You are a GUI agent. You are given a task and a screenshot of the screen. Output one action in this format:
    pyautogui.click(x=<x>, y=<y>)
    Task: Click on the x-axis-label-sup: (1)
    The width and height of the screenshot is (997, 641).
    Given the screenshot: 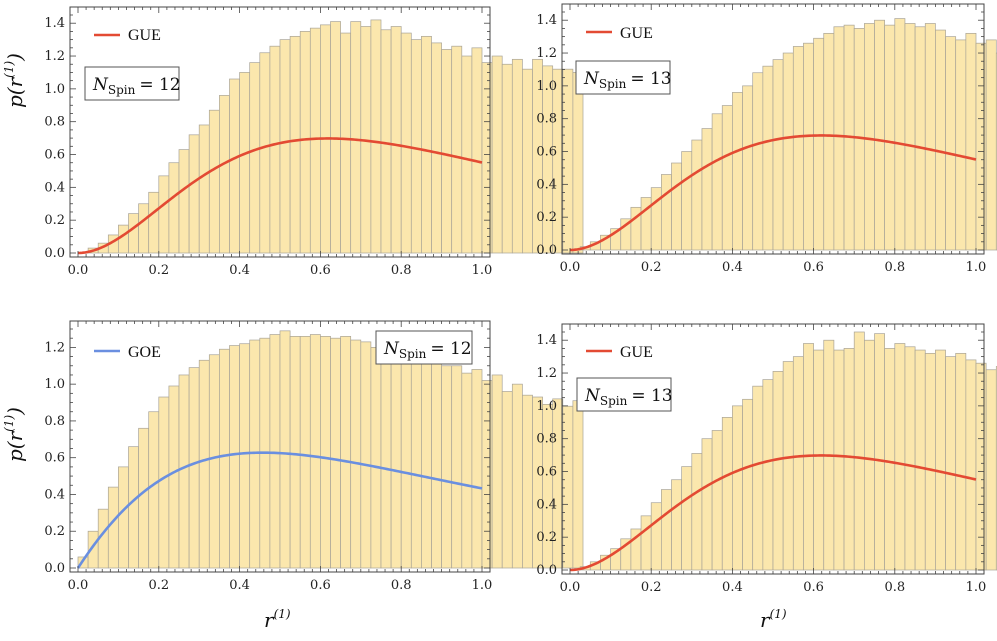 What is the action you would take?
    pyautogui.click(x=282, y=614)
    